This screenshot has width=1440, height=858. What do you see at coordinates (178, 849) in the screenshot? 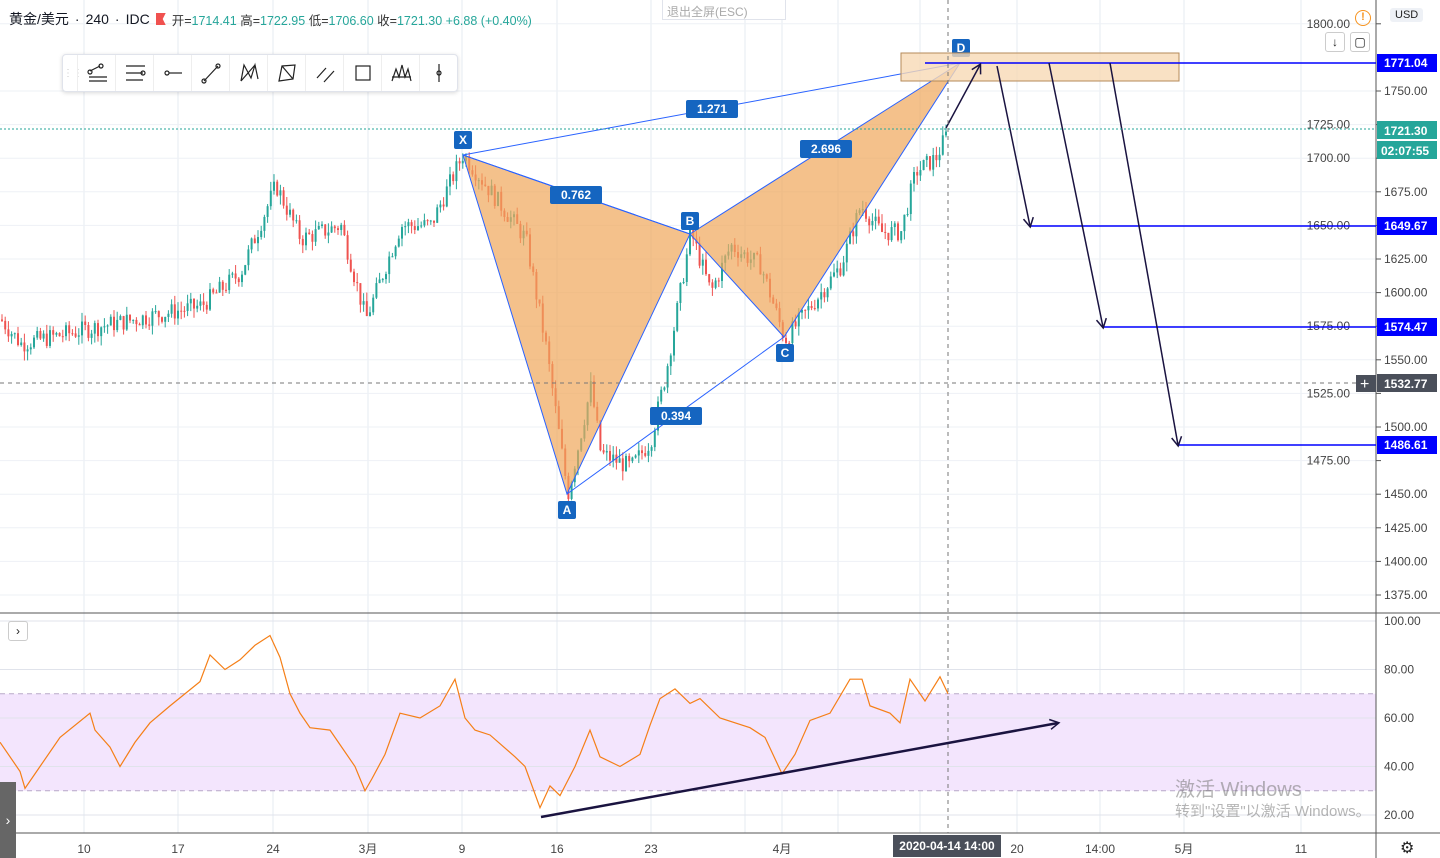
I see `time-axis-label: 17` at bounding box center [178, 849].